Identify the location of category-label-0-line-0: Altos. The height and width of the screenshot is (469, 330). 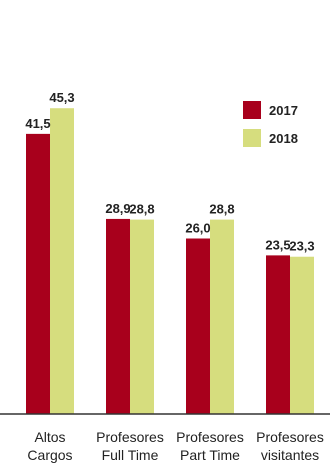
(49, 437).